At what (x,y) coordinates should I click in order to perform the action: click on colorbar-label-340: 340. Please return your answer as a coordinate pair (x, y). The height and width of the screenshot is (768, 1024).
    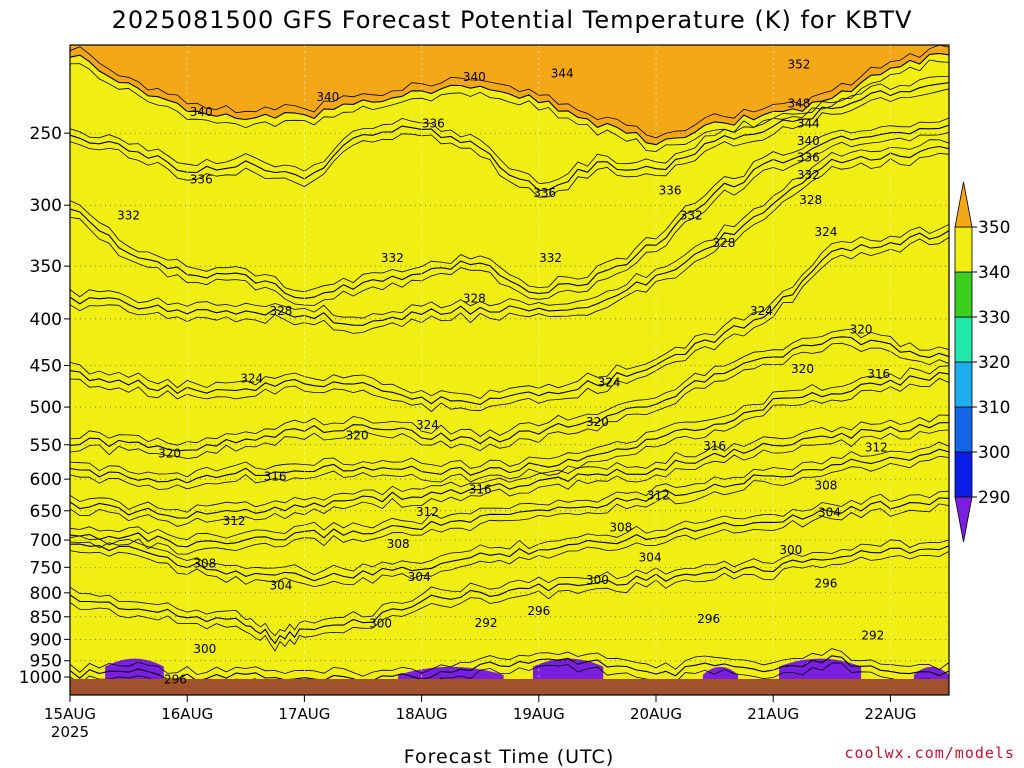
    Looking at the image, I should click on (994, 273).